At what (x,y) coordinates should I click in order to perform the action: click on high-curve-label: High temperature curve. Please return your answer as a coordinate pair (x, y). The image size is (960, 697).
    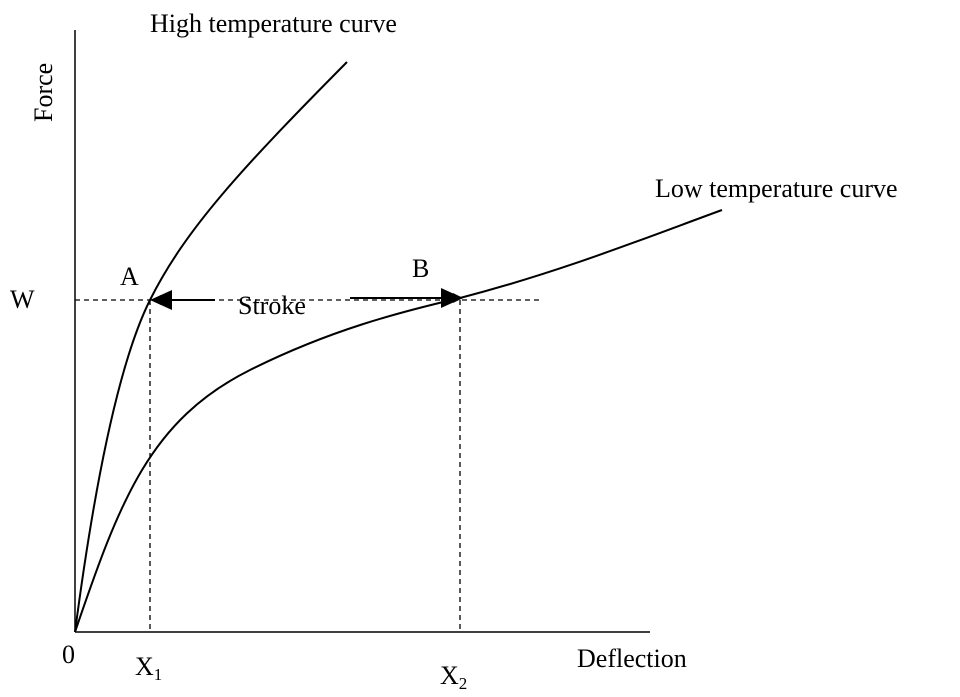
    Looking at the image, I should click on (273, 23).